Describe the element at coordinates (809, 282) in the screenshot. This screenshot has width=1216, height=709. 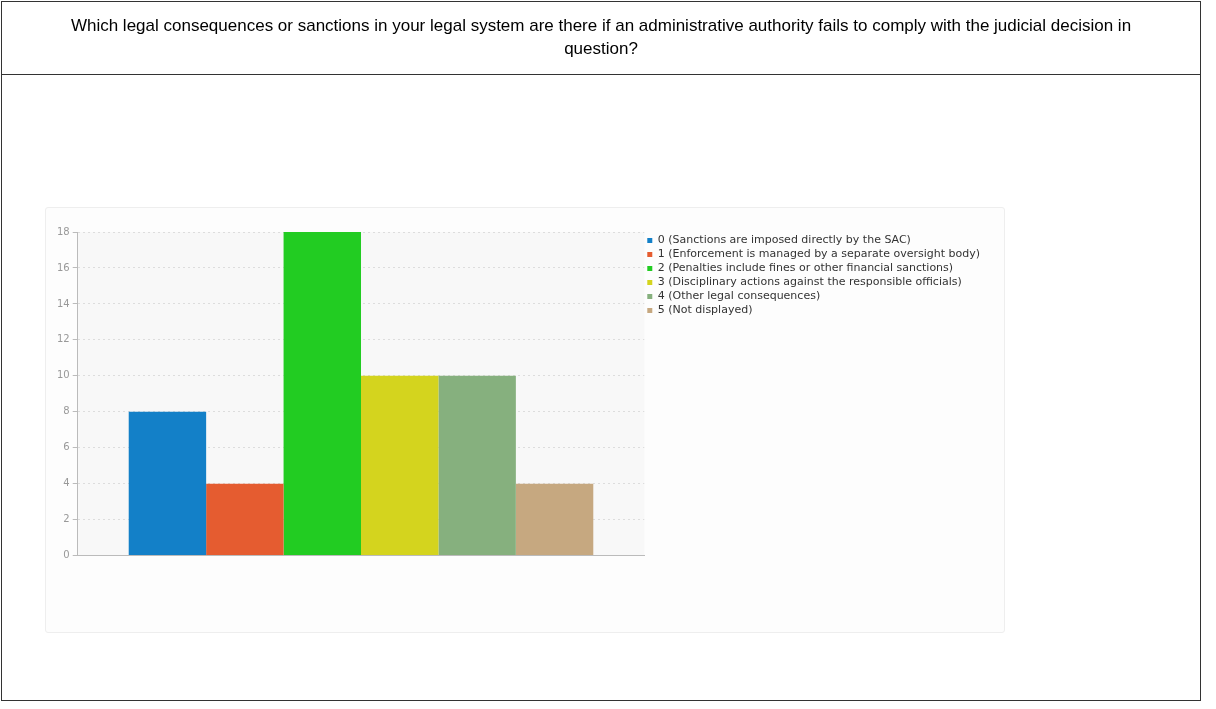
I see `legend-label: 3 (Disciplinary actions against the responsible officials)` at that location.